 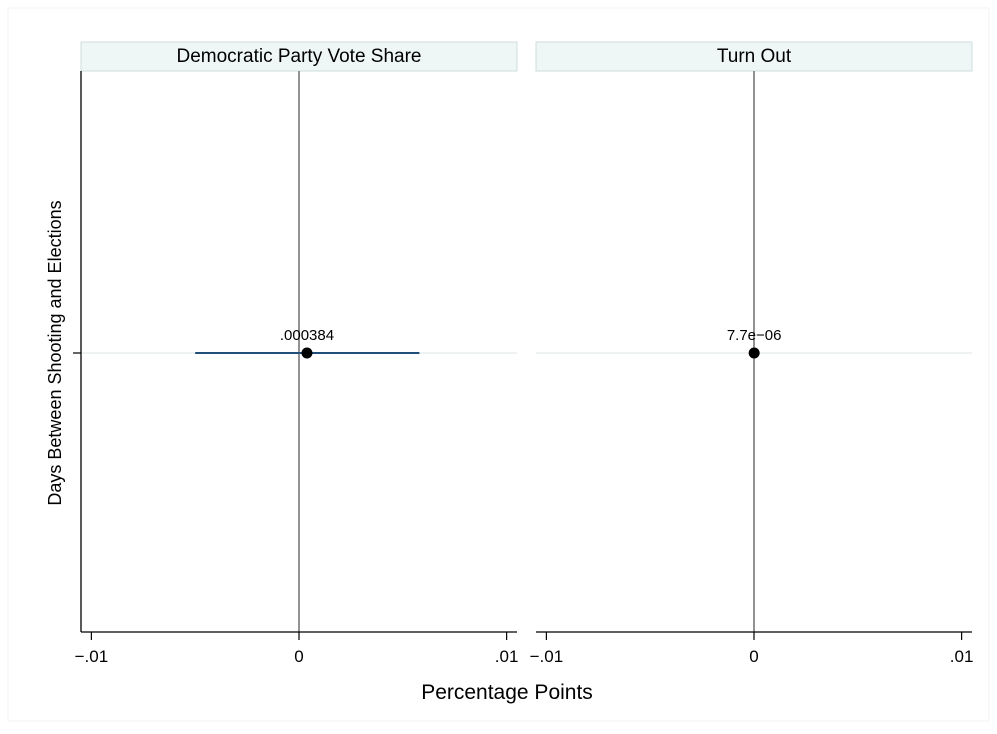 I want to click on panel-title: Democratic Party Vote Share, so click(x=299, y=56).